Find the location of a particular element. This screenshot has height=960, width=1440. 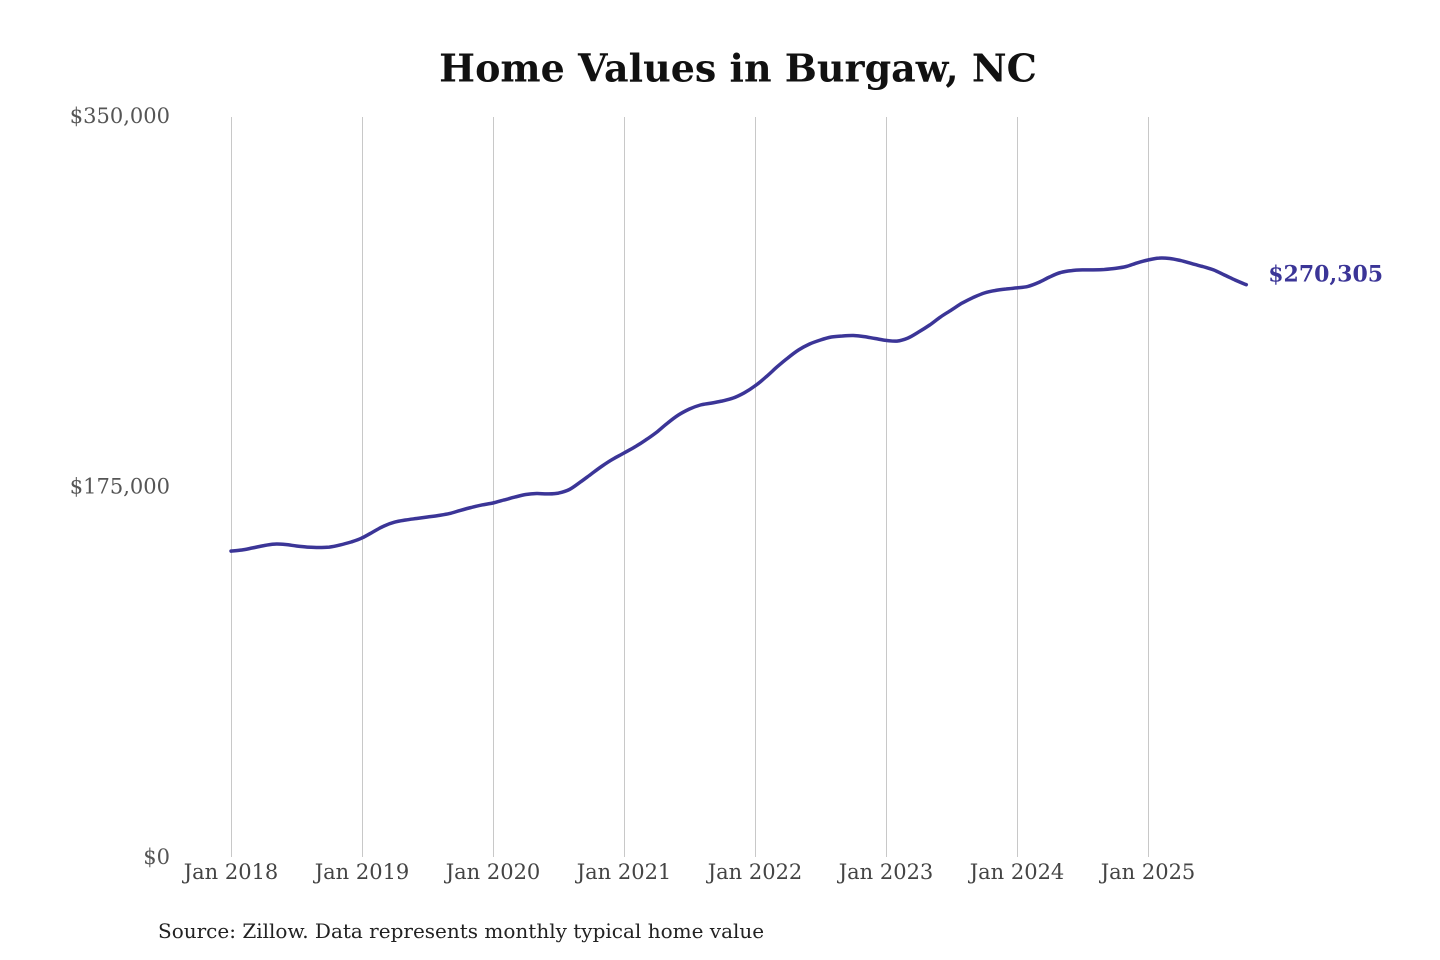

chart-title: Home Values in Burgaw, NC is located at coordinates (738, 68).